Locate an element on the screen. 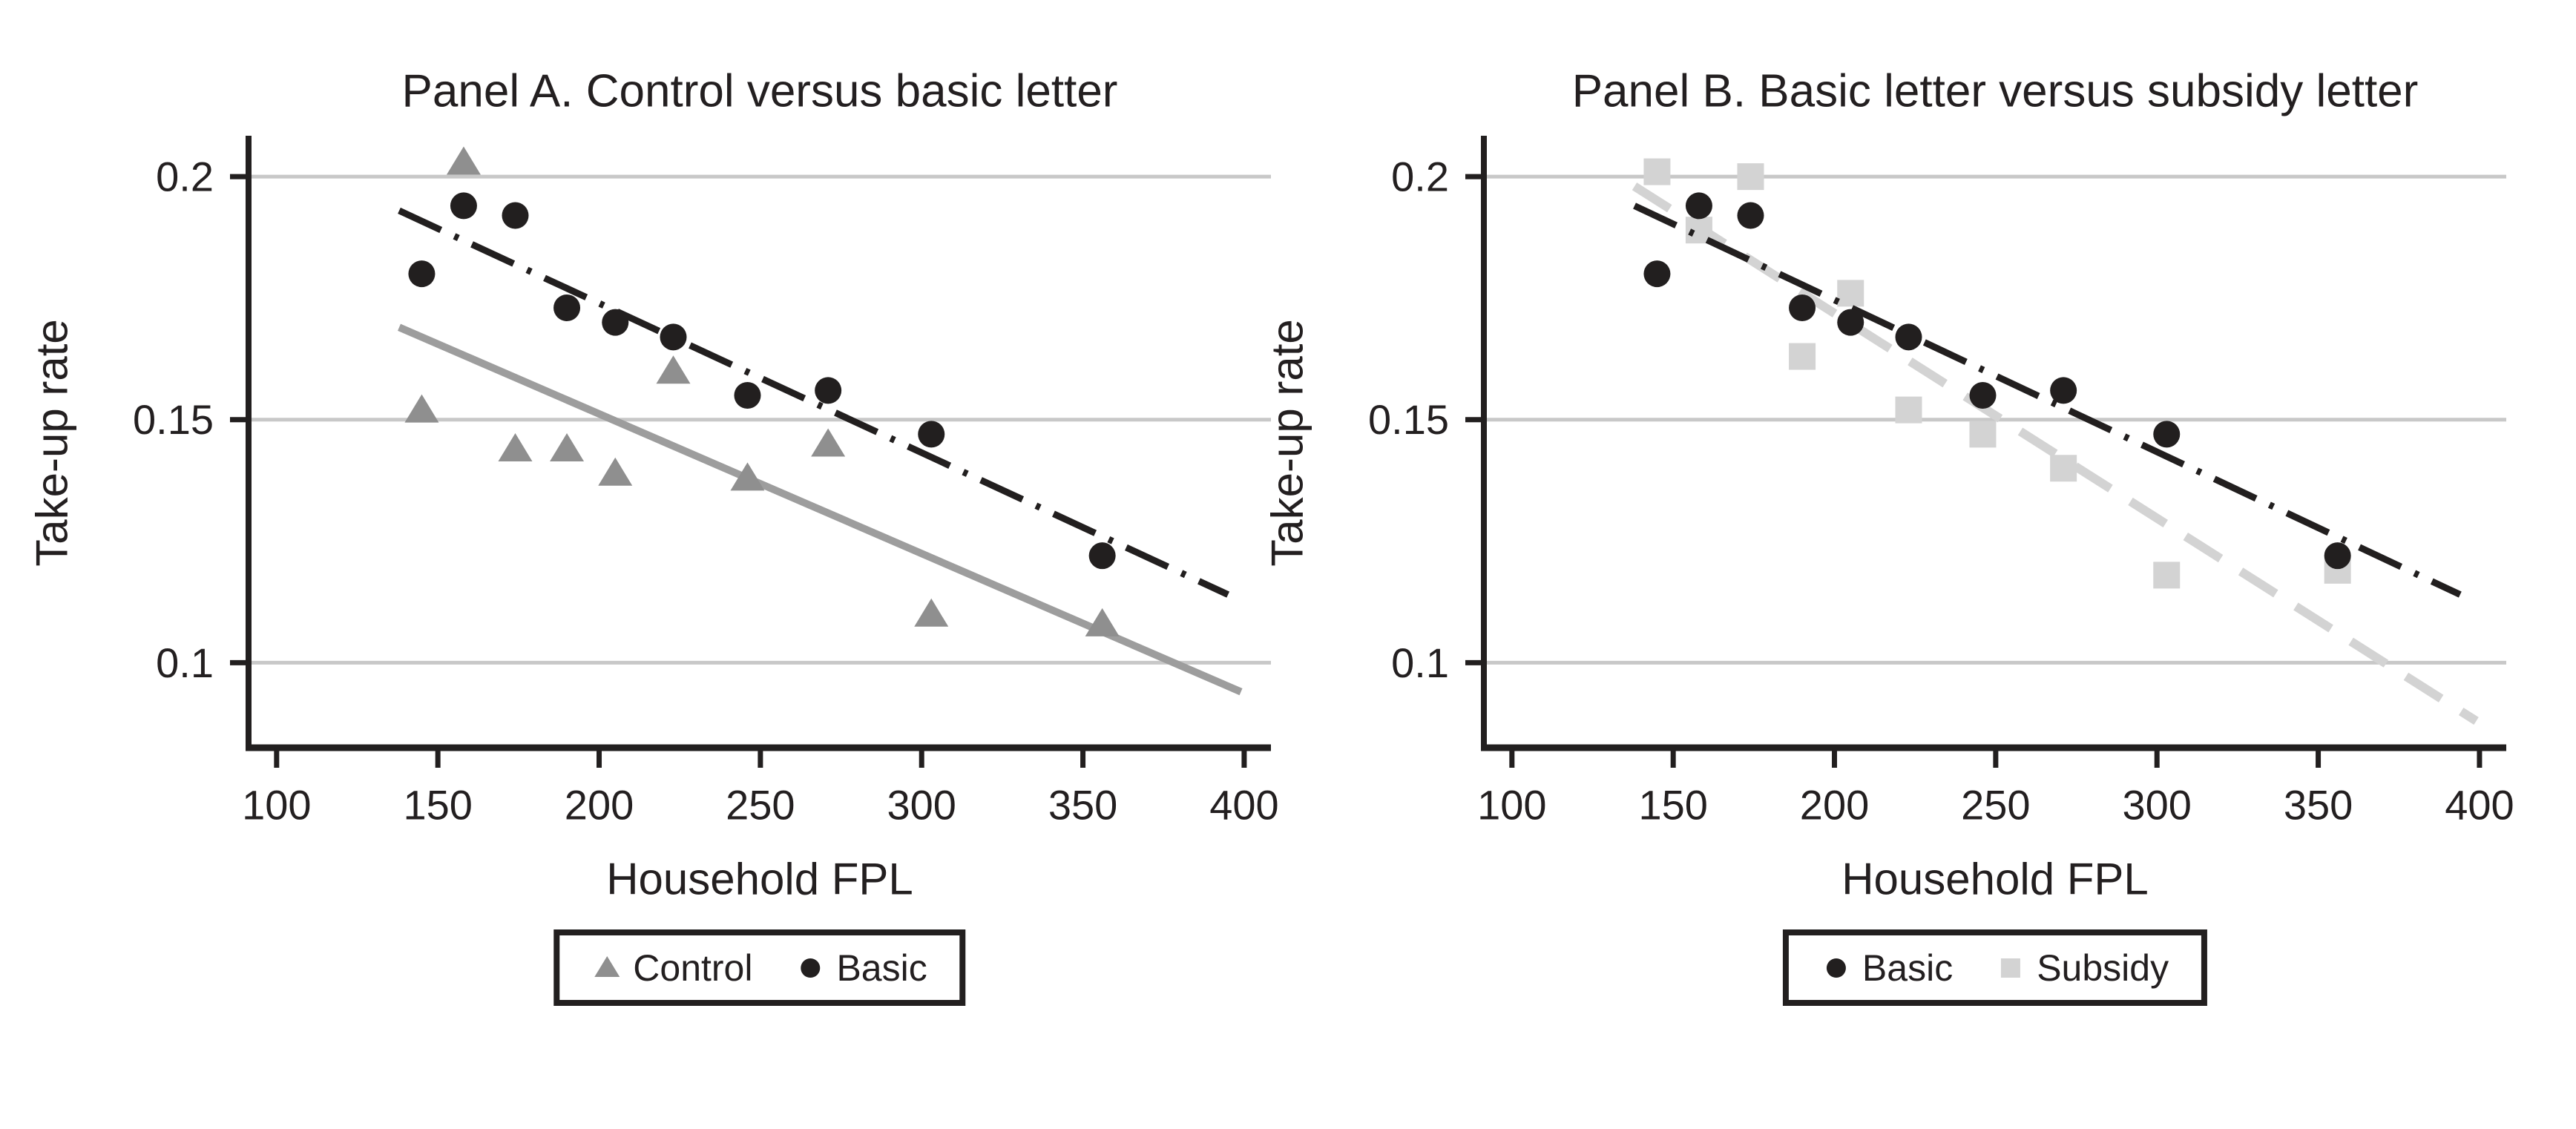 Image resolution: width=2576 pixels, height=1129 pixels. panel-b-y-axis-label: Take-up rate is located at coordinates (1287, 443).